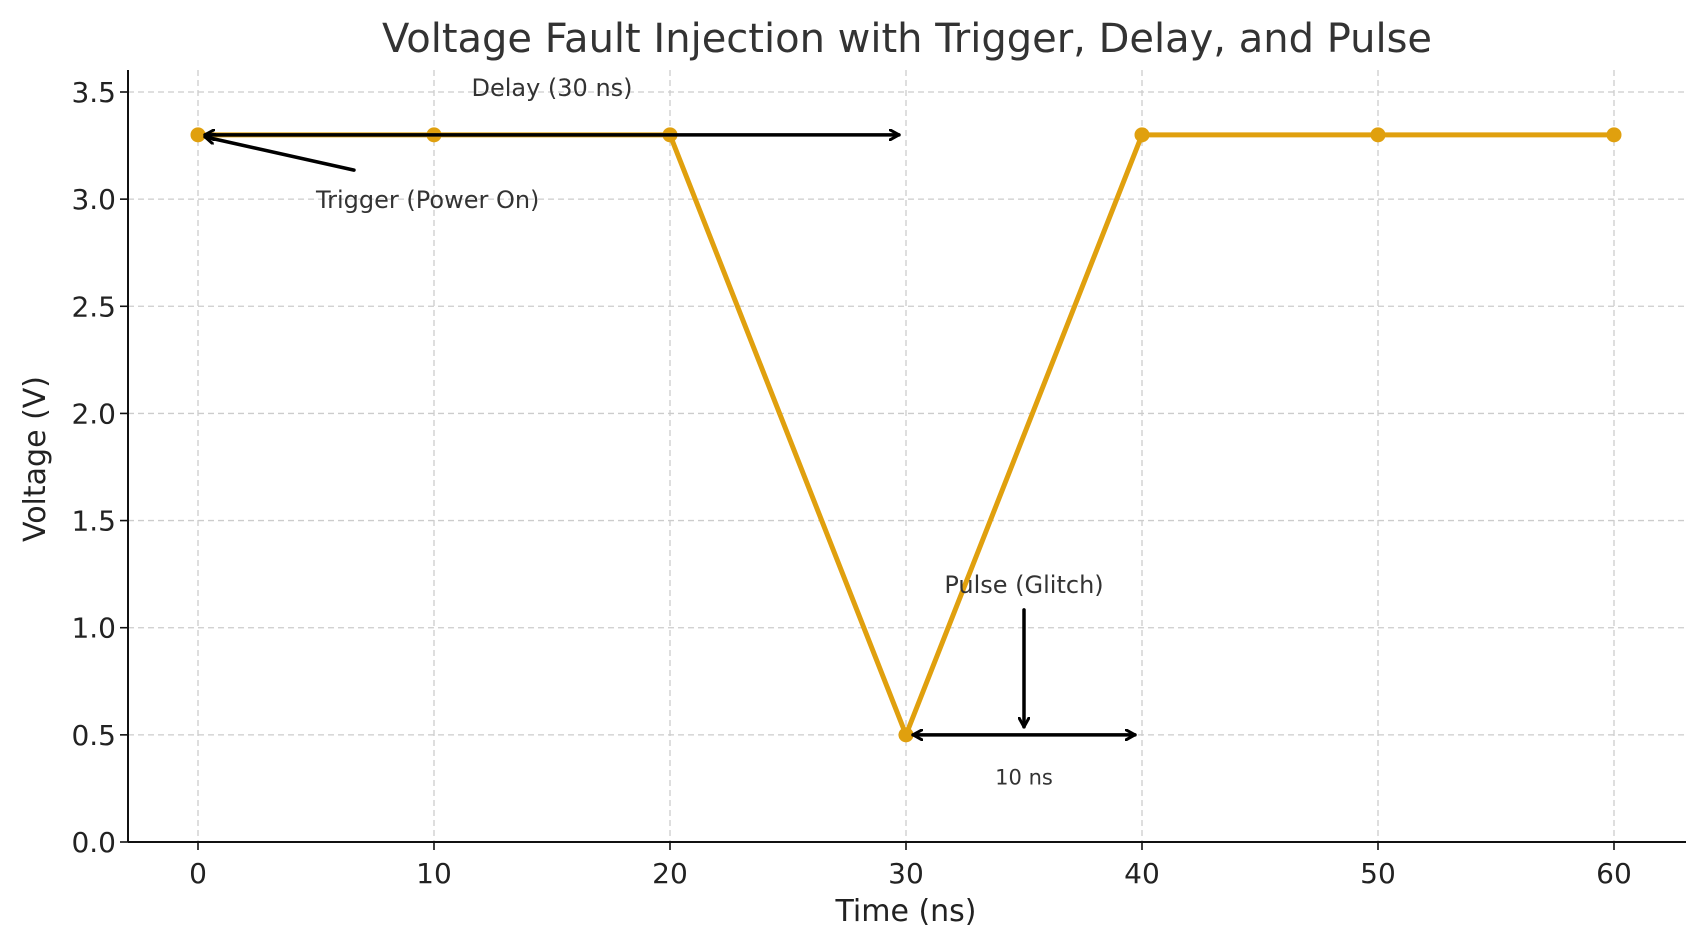 Image resolution: width=1697 pixels, height=947 pixels. I want to click on y-tick-label: 2.5, so click(93, 306).